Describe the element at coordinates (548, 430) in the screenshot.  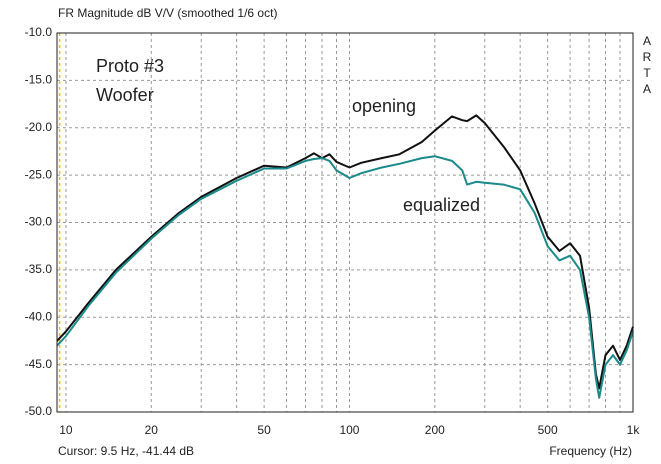
I see `x-tick-label: 500` at that location.